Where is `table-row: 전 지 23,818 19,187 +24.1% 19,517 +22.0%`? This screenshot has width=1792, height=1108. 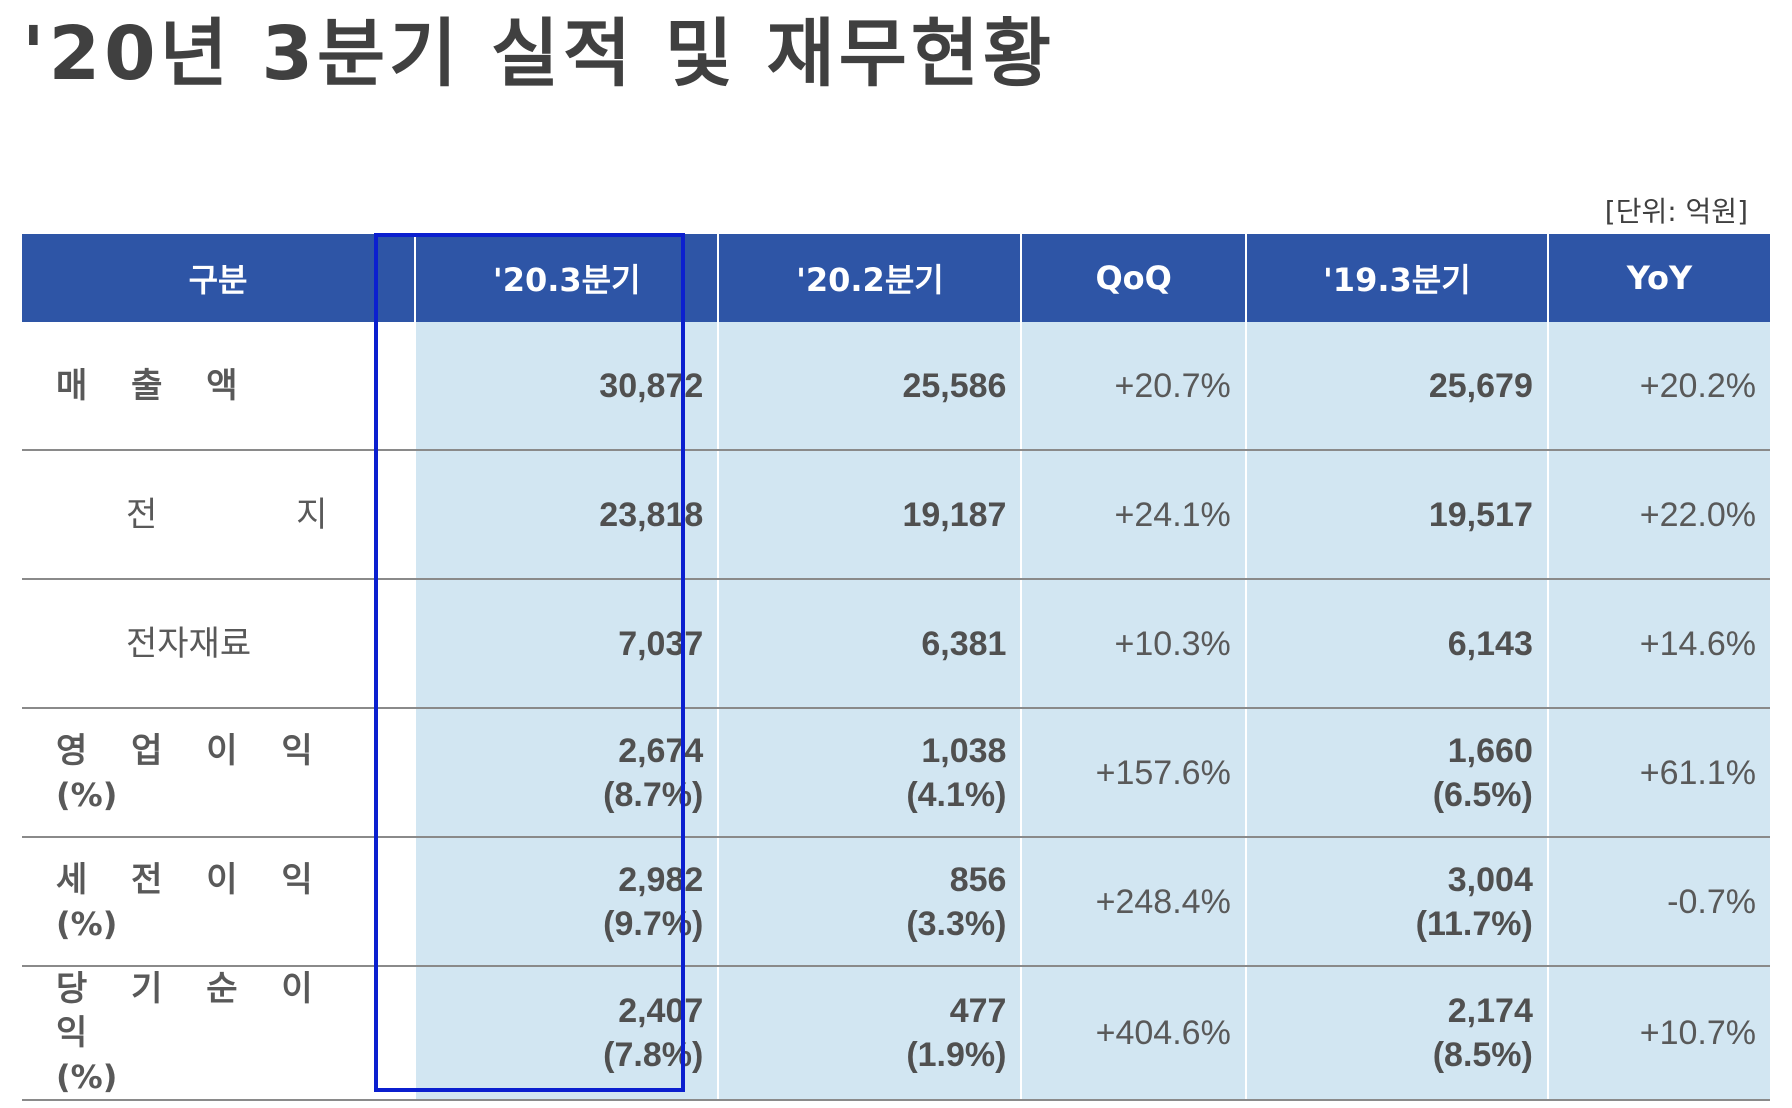
table-row: 전 지 23,818 19,187 +24.1% 19,517 +22.0% is located at coordinates (896, 515).